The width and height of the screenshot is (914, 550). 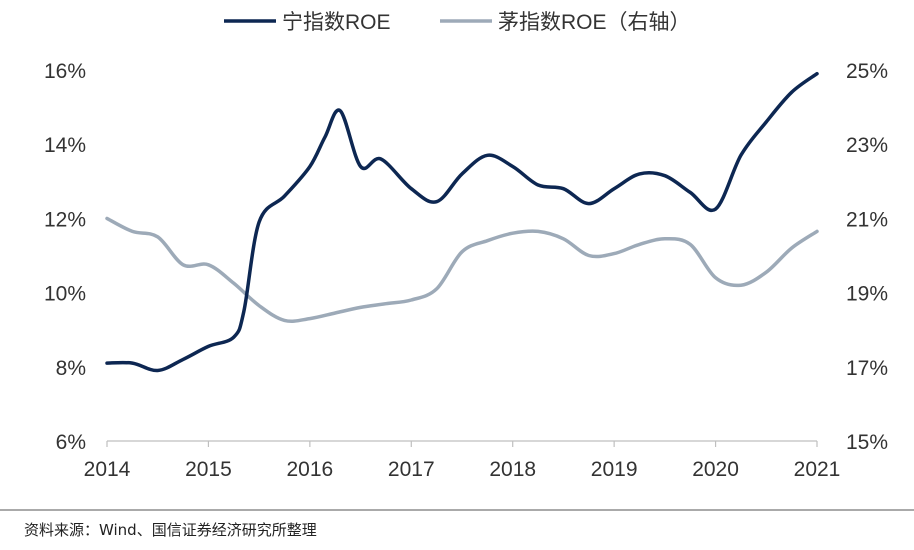 What do you see at coordinates (867, 145) in the screenshot?
I see `y-right-tick-label: 23%` at bounding box center [867, 145].